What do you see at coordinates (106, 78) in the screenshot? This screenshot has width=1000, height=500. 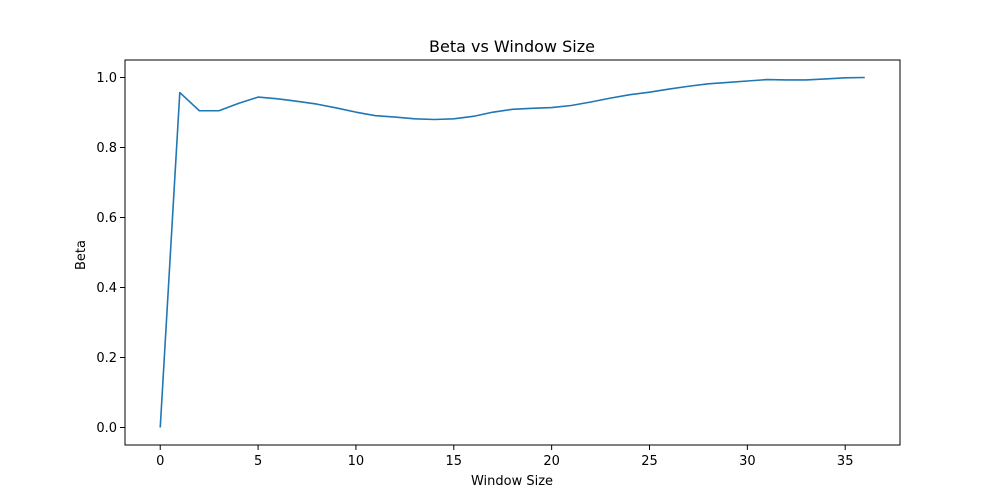 I see `y-tick-label: 1.0` at bounding box center [106, 78].